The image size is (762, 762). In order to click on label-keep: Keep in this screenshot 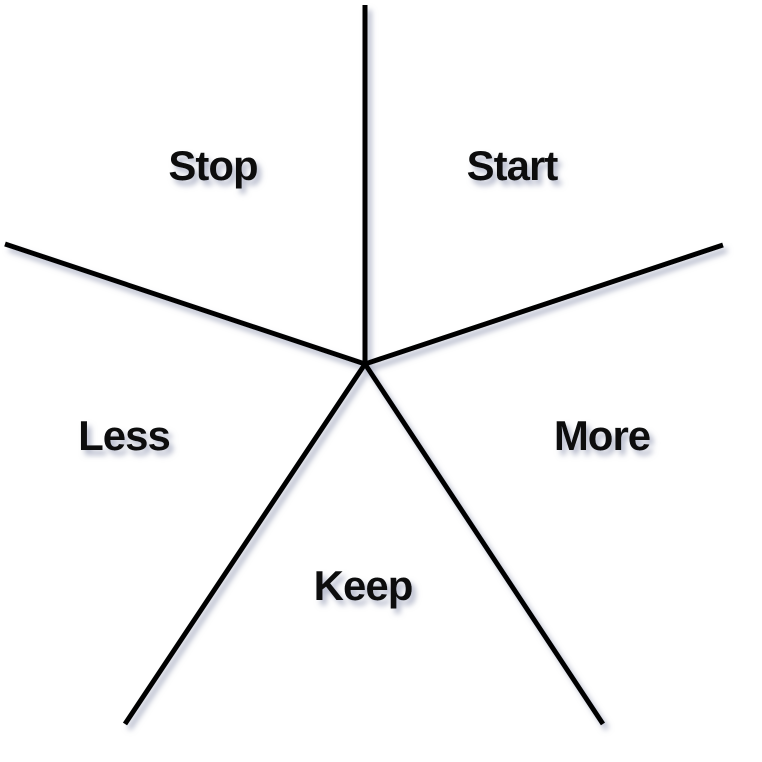, I will do `click(363, 585)`.